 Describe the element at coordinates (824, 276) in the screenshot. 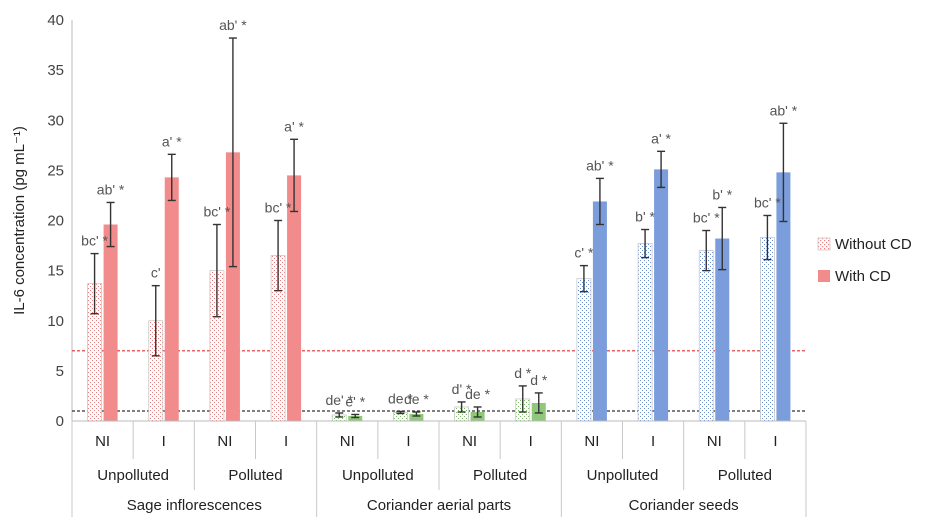

I see `legend-swatch-with-cd` at that location.